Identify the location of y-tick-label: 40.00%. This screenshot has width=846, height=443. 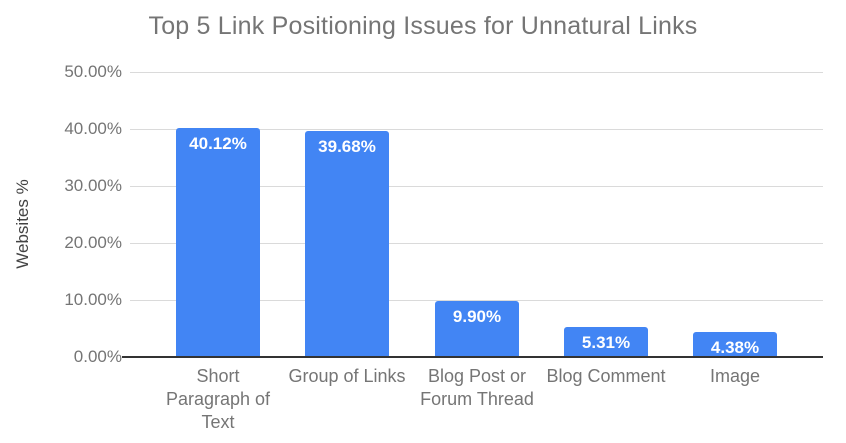
(93, 128).